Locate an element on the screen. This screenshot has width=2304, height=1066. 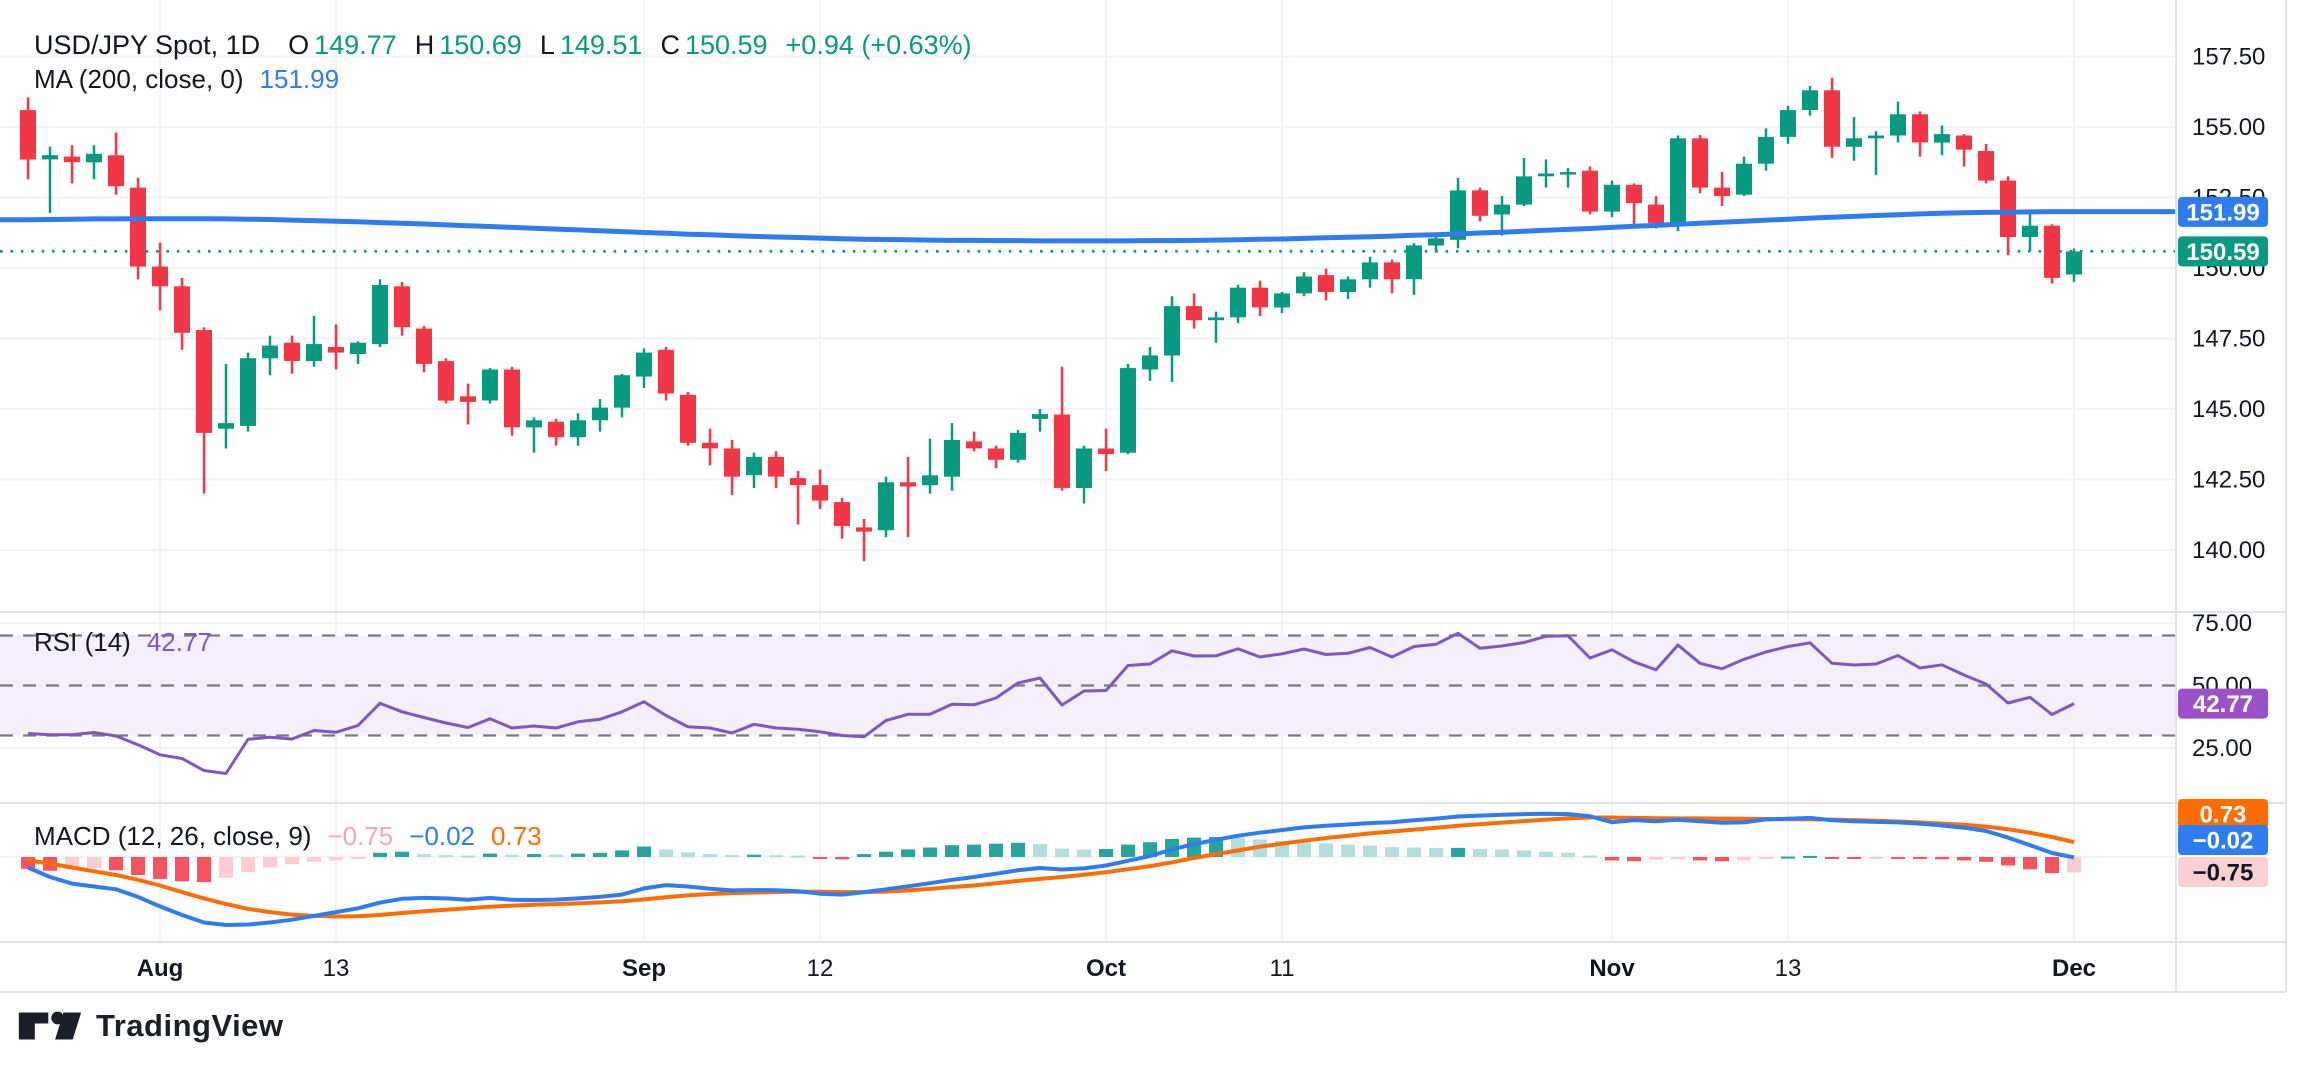
rsi-legend: RSI (14) 42.77 is located at coordinates (123, 642).